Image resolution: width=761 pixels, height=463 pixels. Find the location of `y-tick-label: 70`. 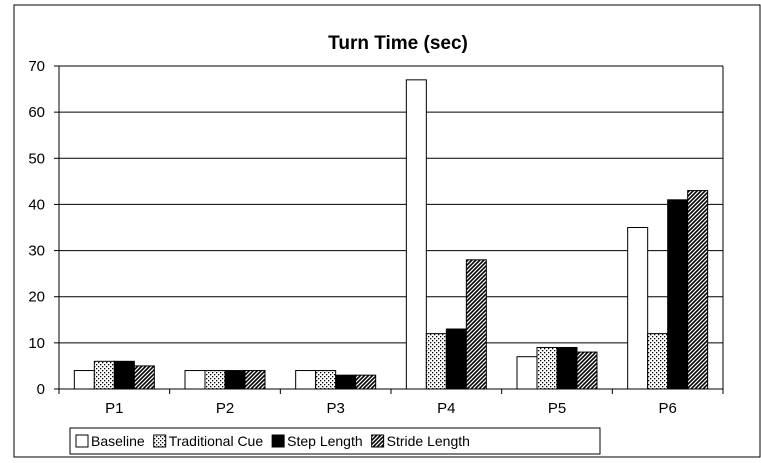

y-tick-label: 70 is located at coordinates (36, 66).